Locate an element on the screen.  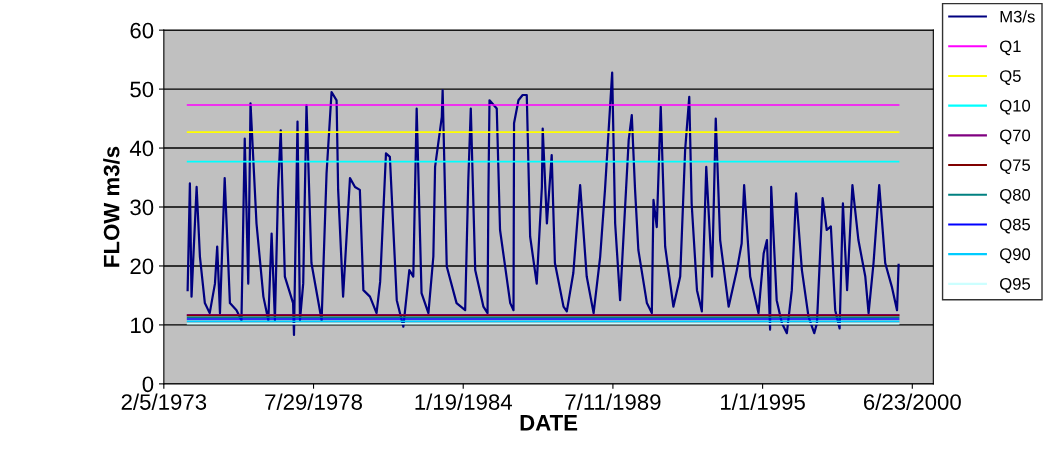
legend-label: Q10 is located at coordinates (1015, 107).